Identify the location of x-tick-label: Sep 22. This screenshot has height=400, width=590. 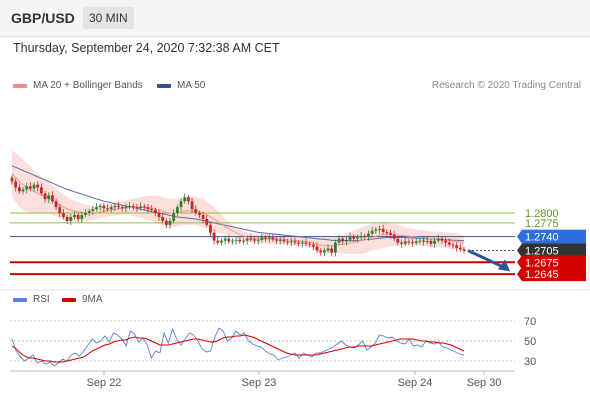
(104, 383).